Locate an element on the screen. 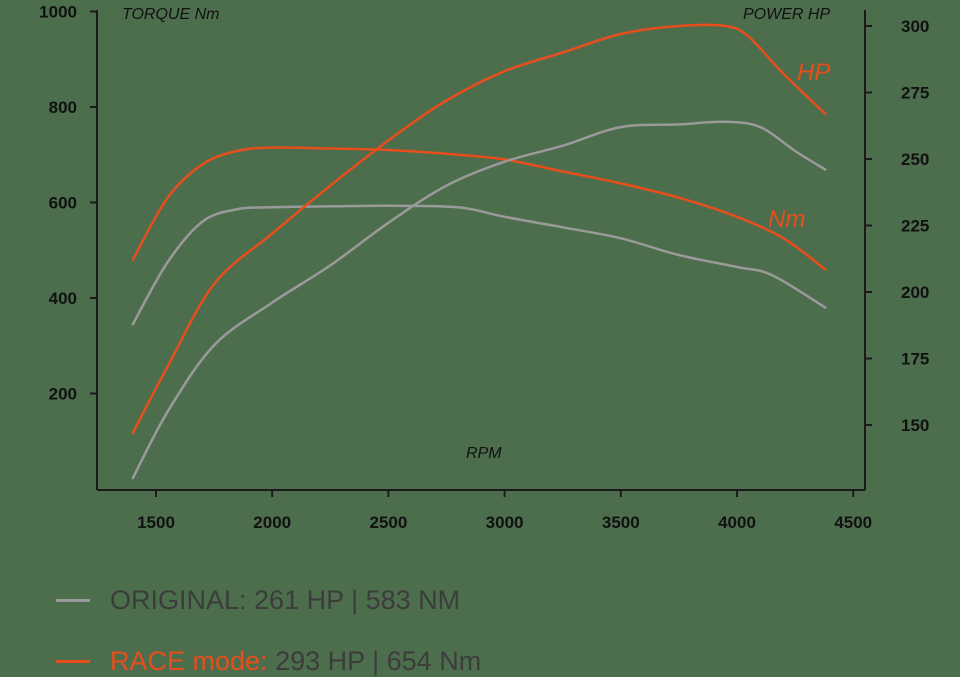  race-swatch is located at coordinates (73, 661).